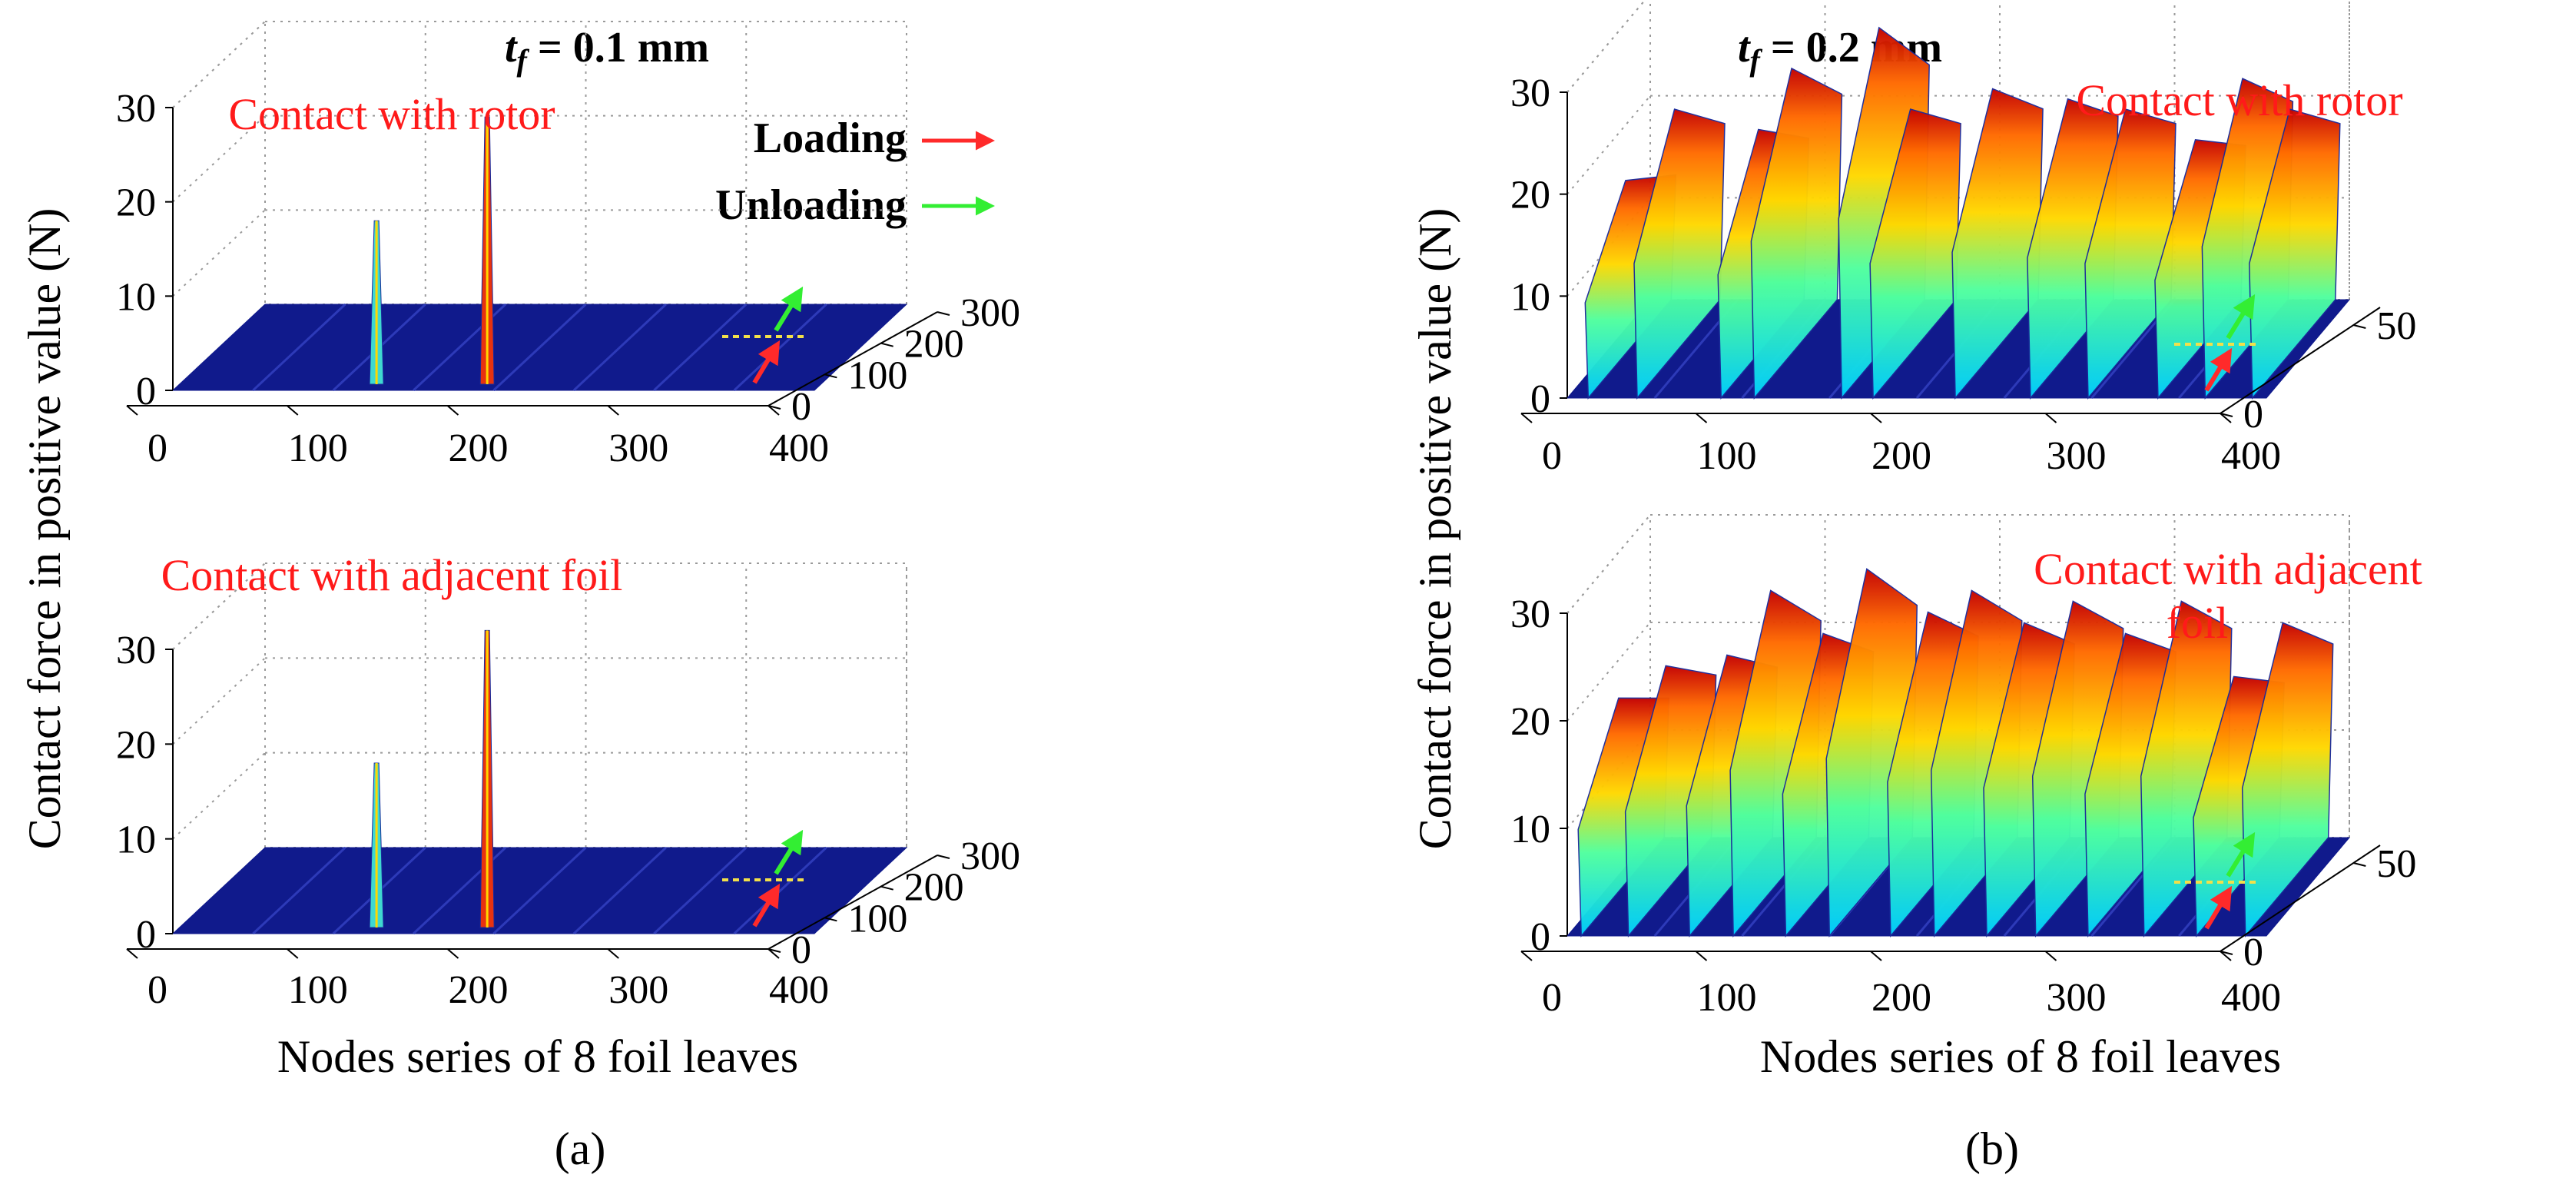 This screenshot has height=1188, width=2576. Describe the element at coordinates (830, 138) in the screenshot. I see `legend-loading-label: Loading` at that location.